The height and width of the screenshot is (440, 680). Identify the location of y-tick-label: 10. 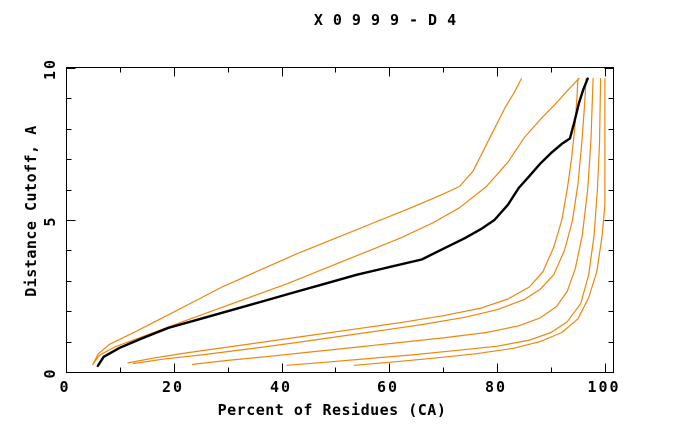
(50, 69).